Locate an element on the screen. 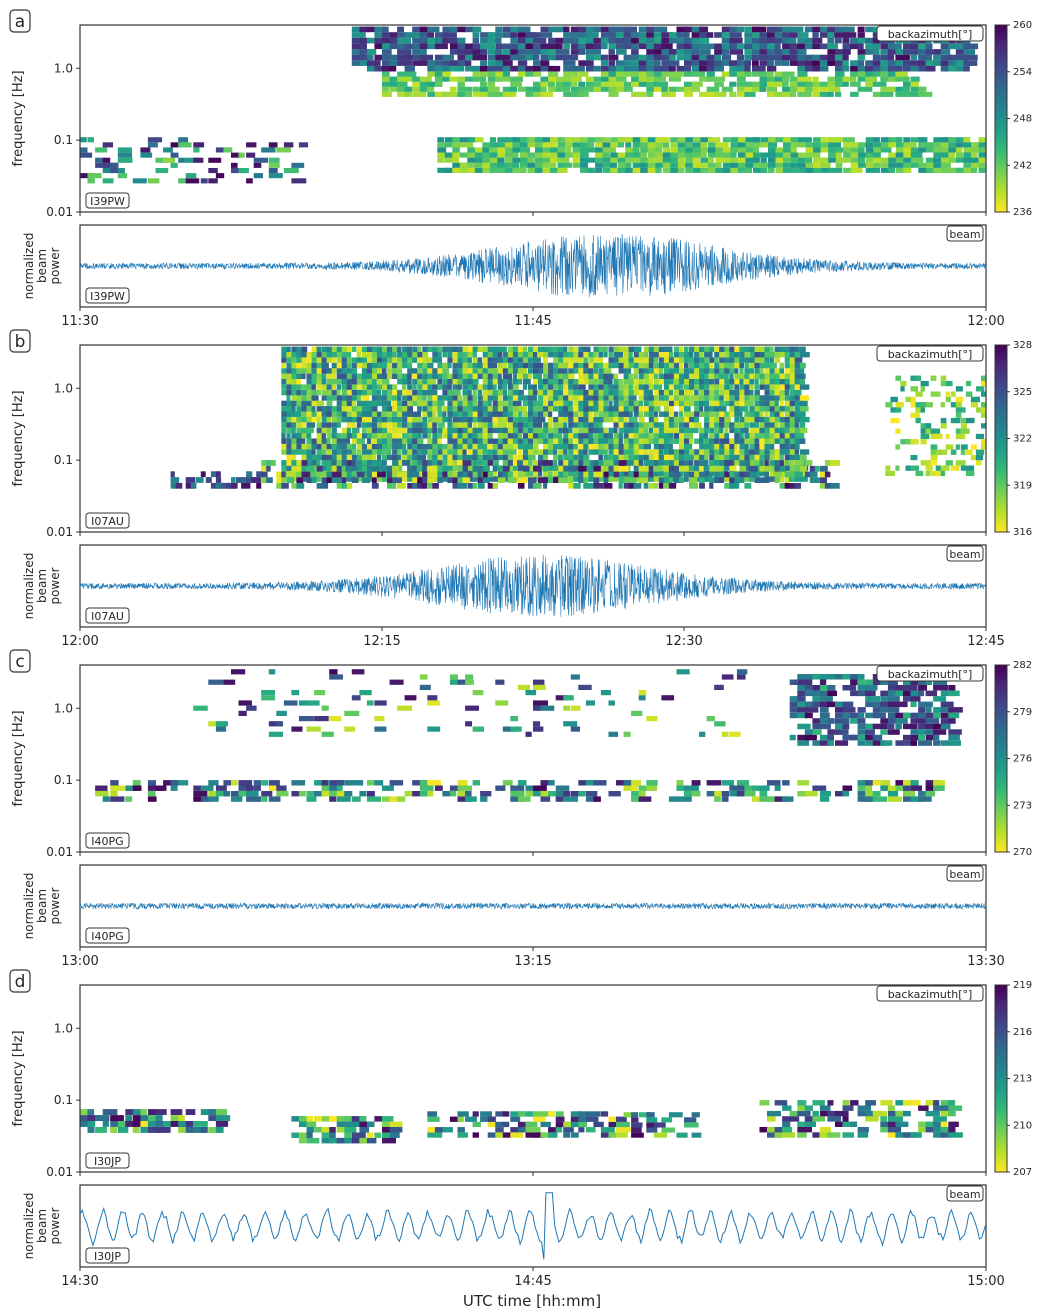 This screenshot has height=1316, width=1041. x-tick-label: 12:00 is located at coordinates (79, 641).